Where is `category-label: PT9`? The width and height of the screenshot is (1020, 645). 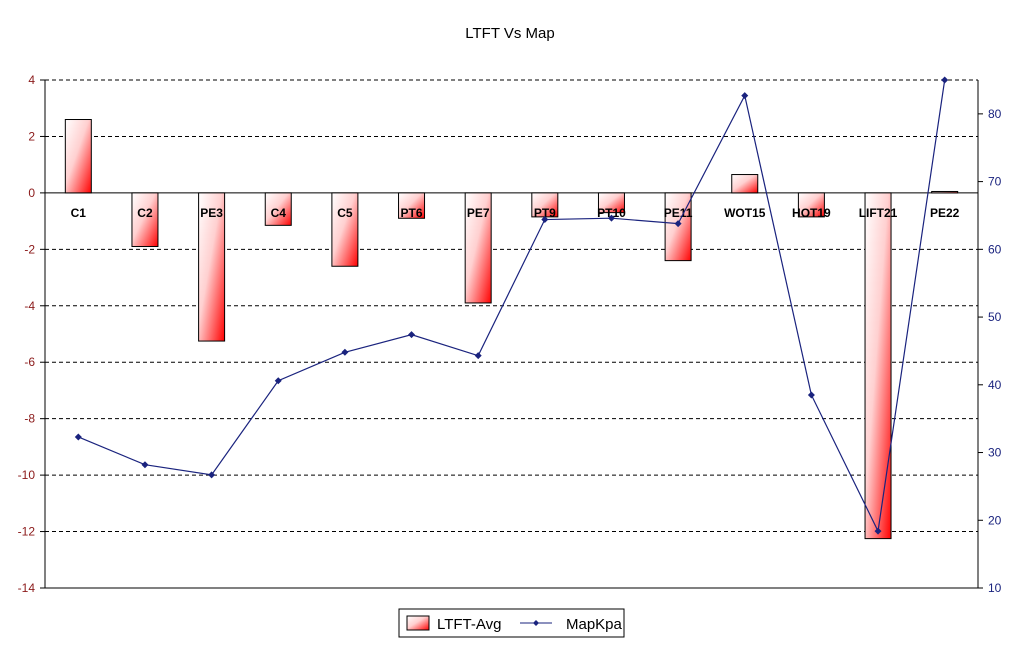 category-label: PT9 is located at coordinates (545, 213).